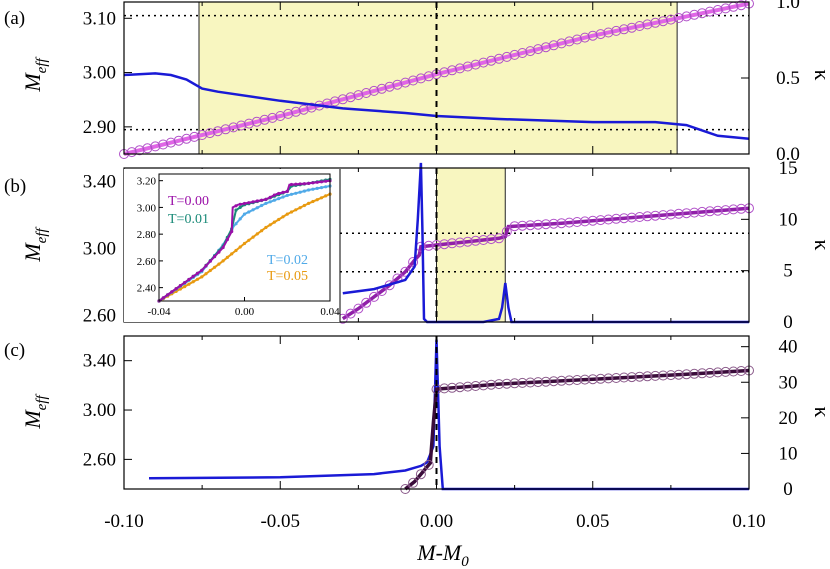  What do you see at coordinates (545, 263) in the screenshot?
I see `panel-b-meff-line` at bounding box center [545, 263].